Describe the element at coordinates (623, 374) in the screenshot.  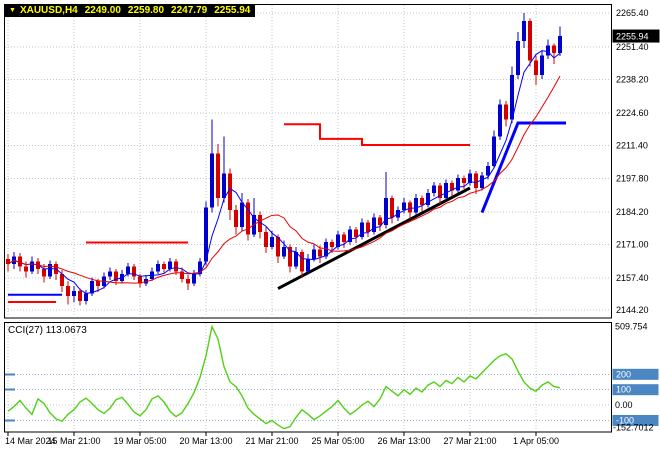
I see `svg-text: 200` at that location.